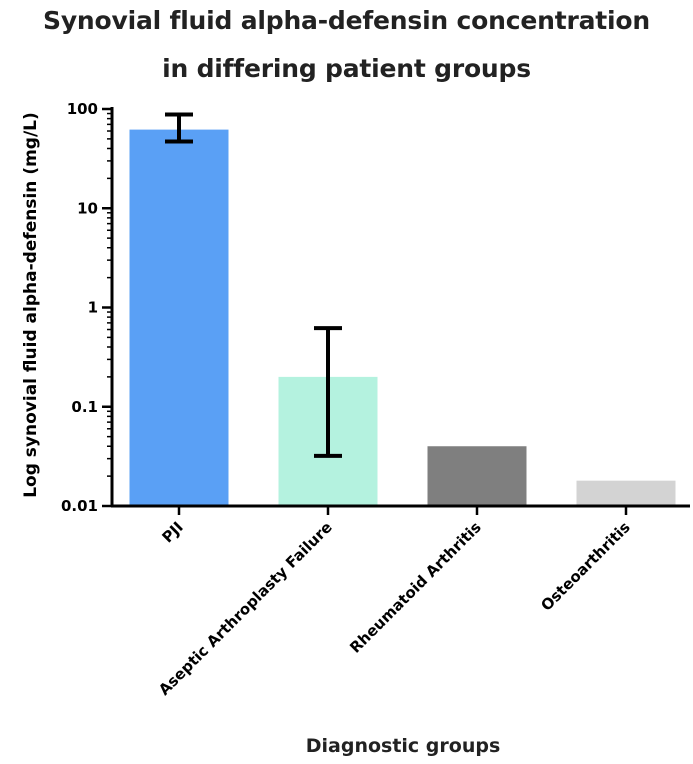 The width and height of the screenshot is (693, 764). What do you see at coordinates (346, 68) in the screenshot?
I see `chart-title-line-2: in differing patient groups` at bounding box center [346, 68].